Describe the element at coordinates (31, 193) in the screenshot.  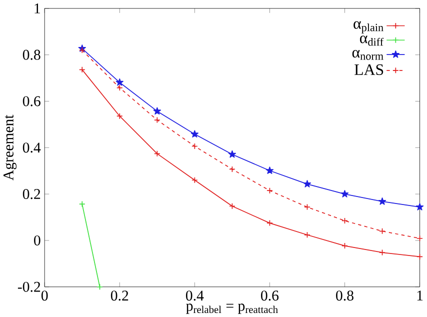
I see `y-tick-label: 0.2` at that location.